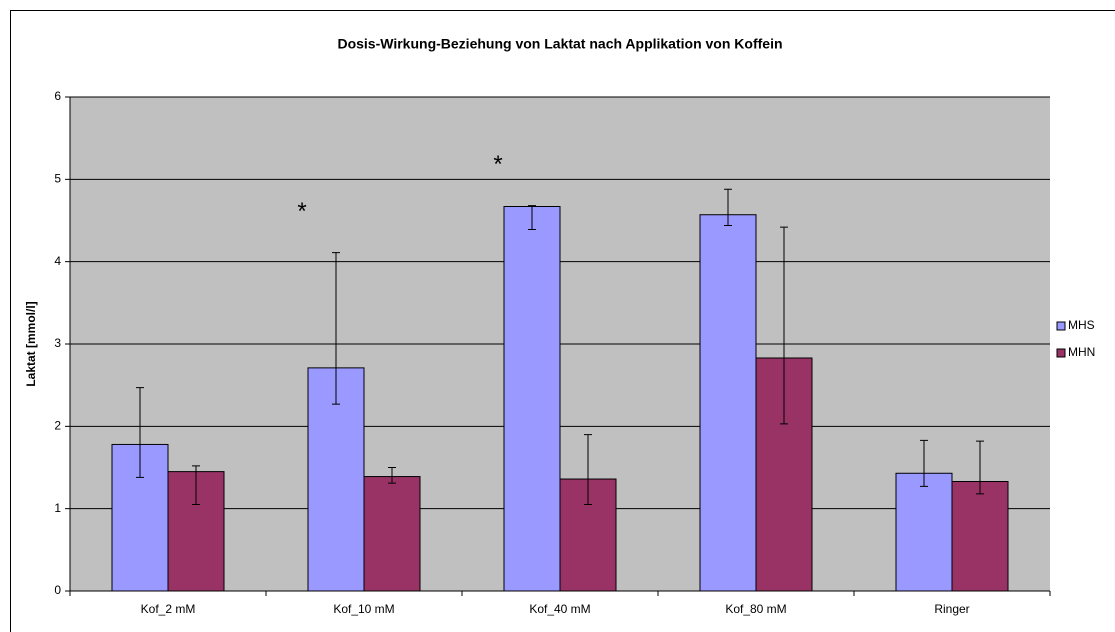  Describe the element at coordinates (168, 609) in the screenshot. I see `x-tick-label: Kof_2 mM` at that location.